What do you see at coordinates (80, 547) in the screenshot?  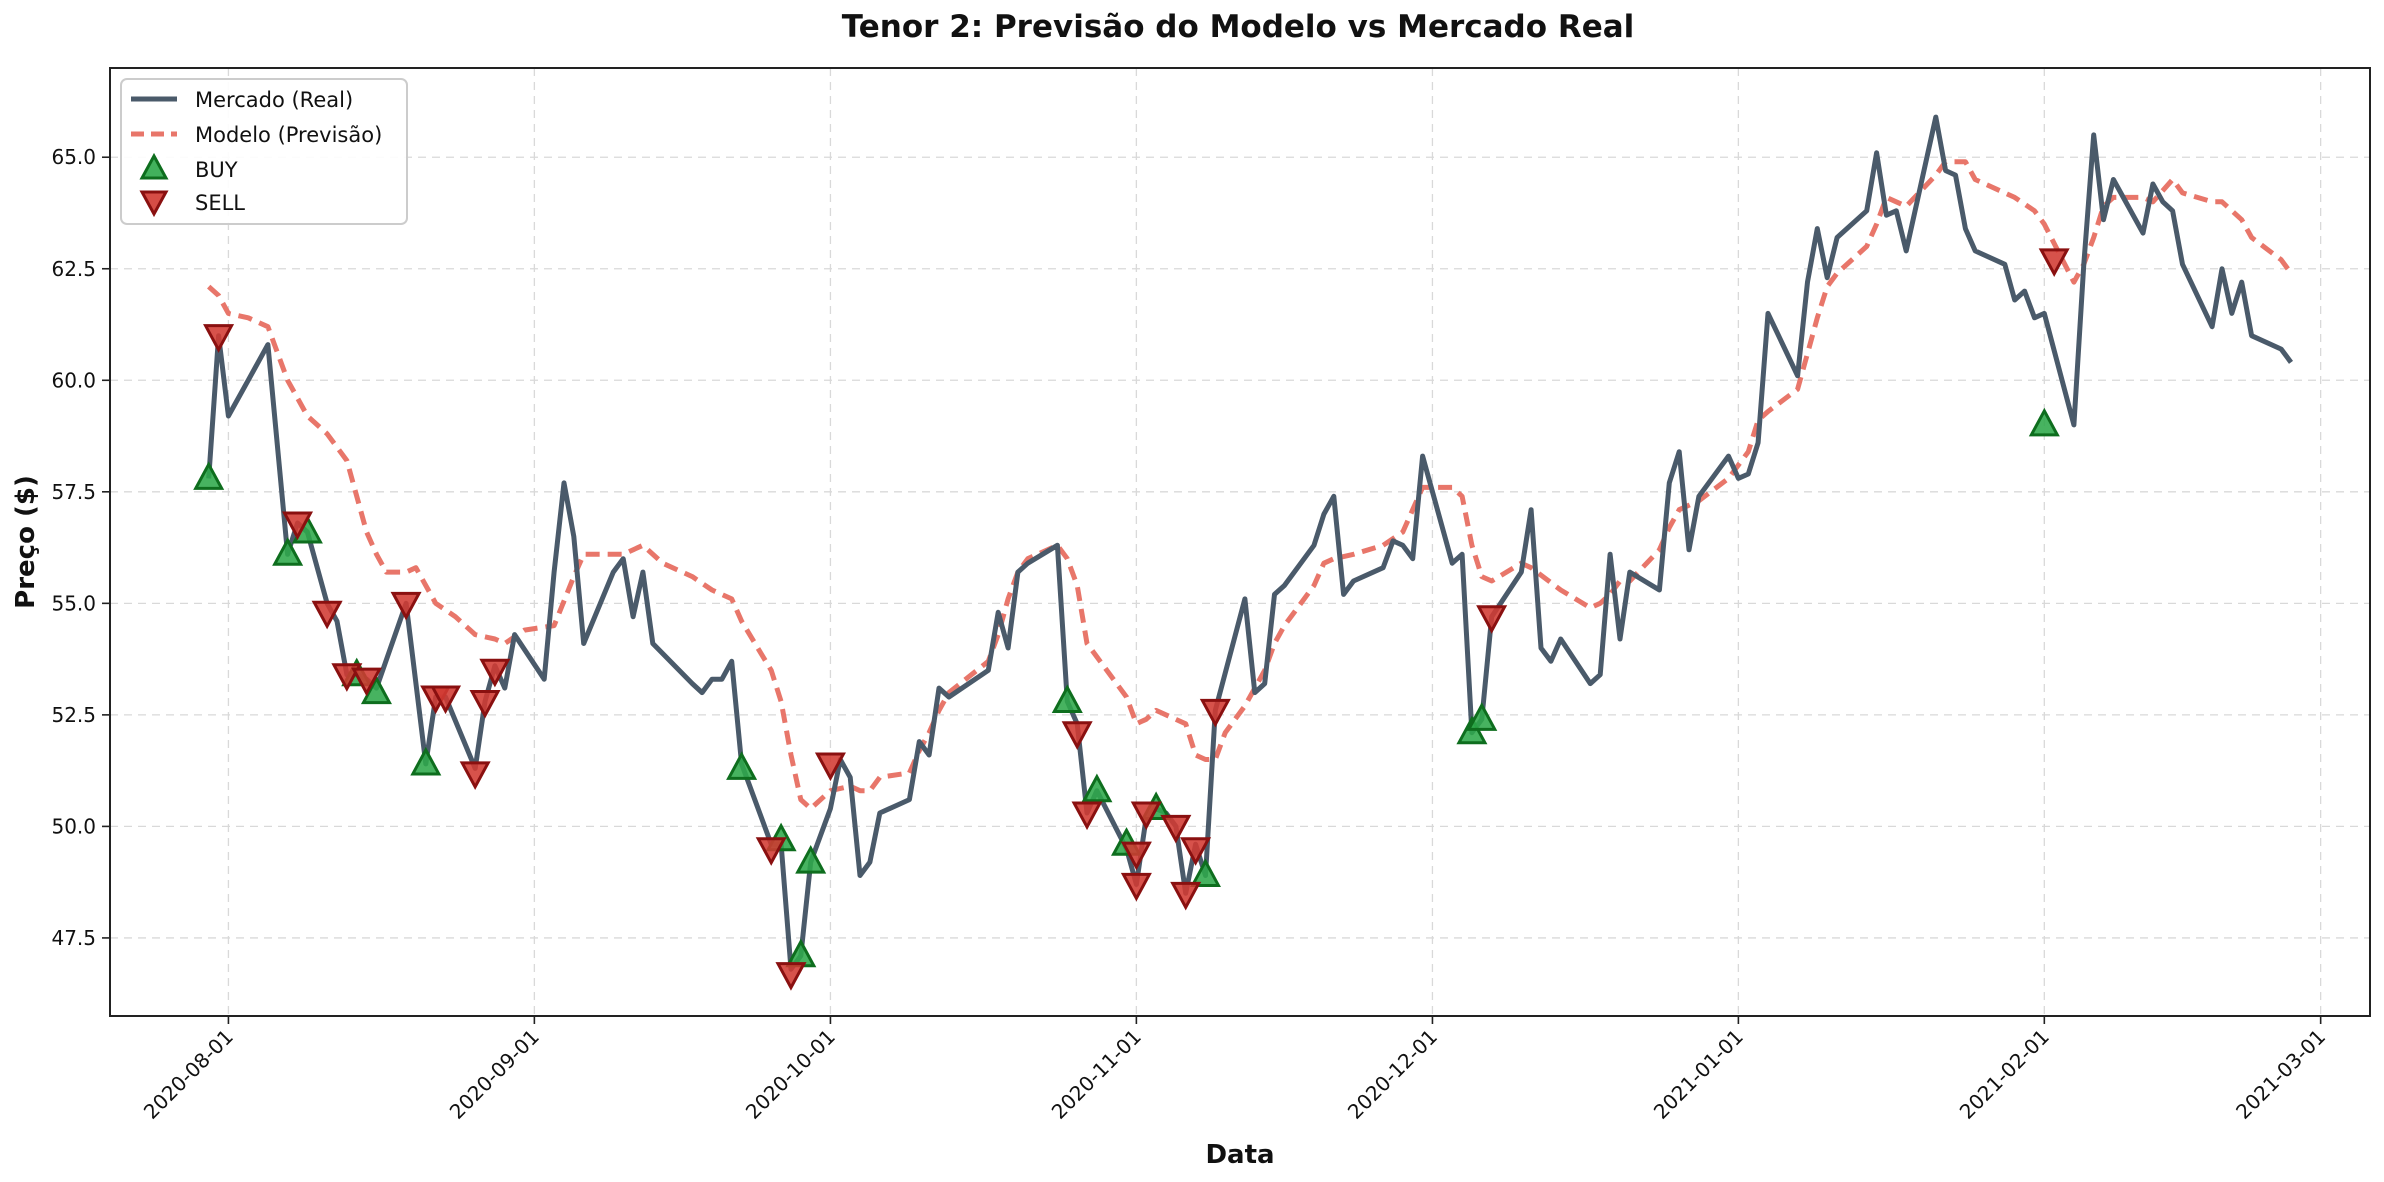 I see `y-axis-ticks: 47.5 50.0 52.5 55.0 57.5 60.0 62.5 65.0` at bounding box center [80, 547].